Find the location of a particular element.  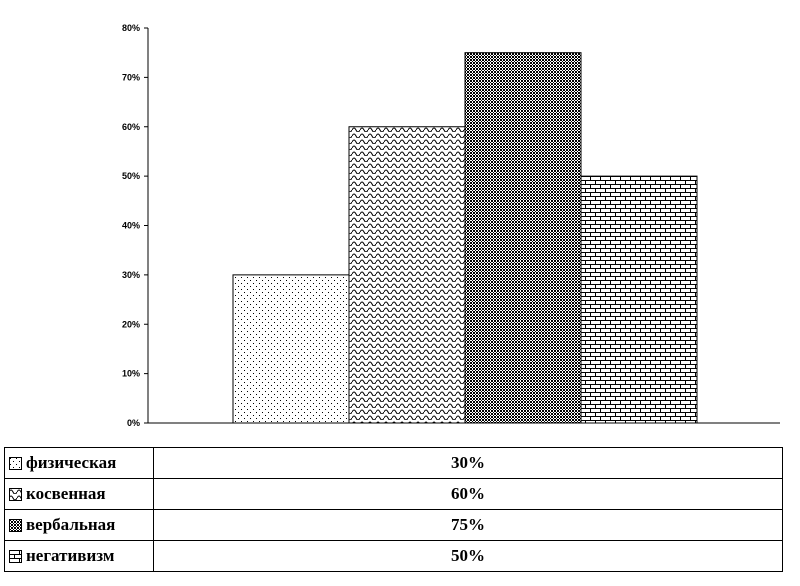

legend-cell-physical: физическая is located at coordinates (79, 463).